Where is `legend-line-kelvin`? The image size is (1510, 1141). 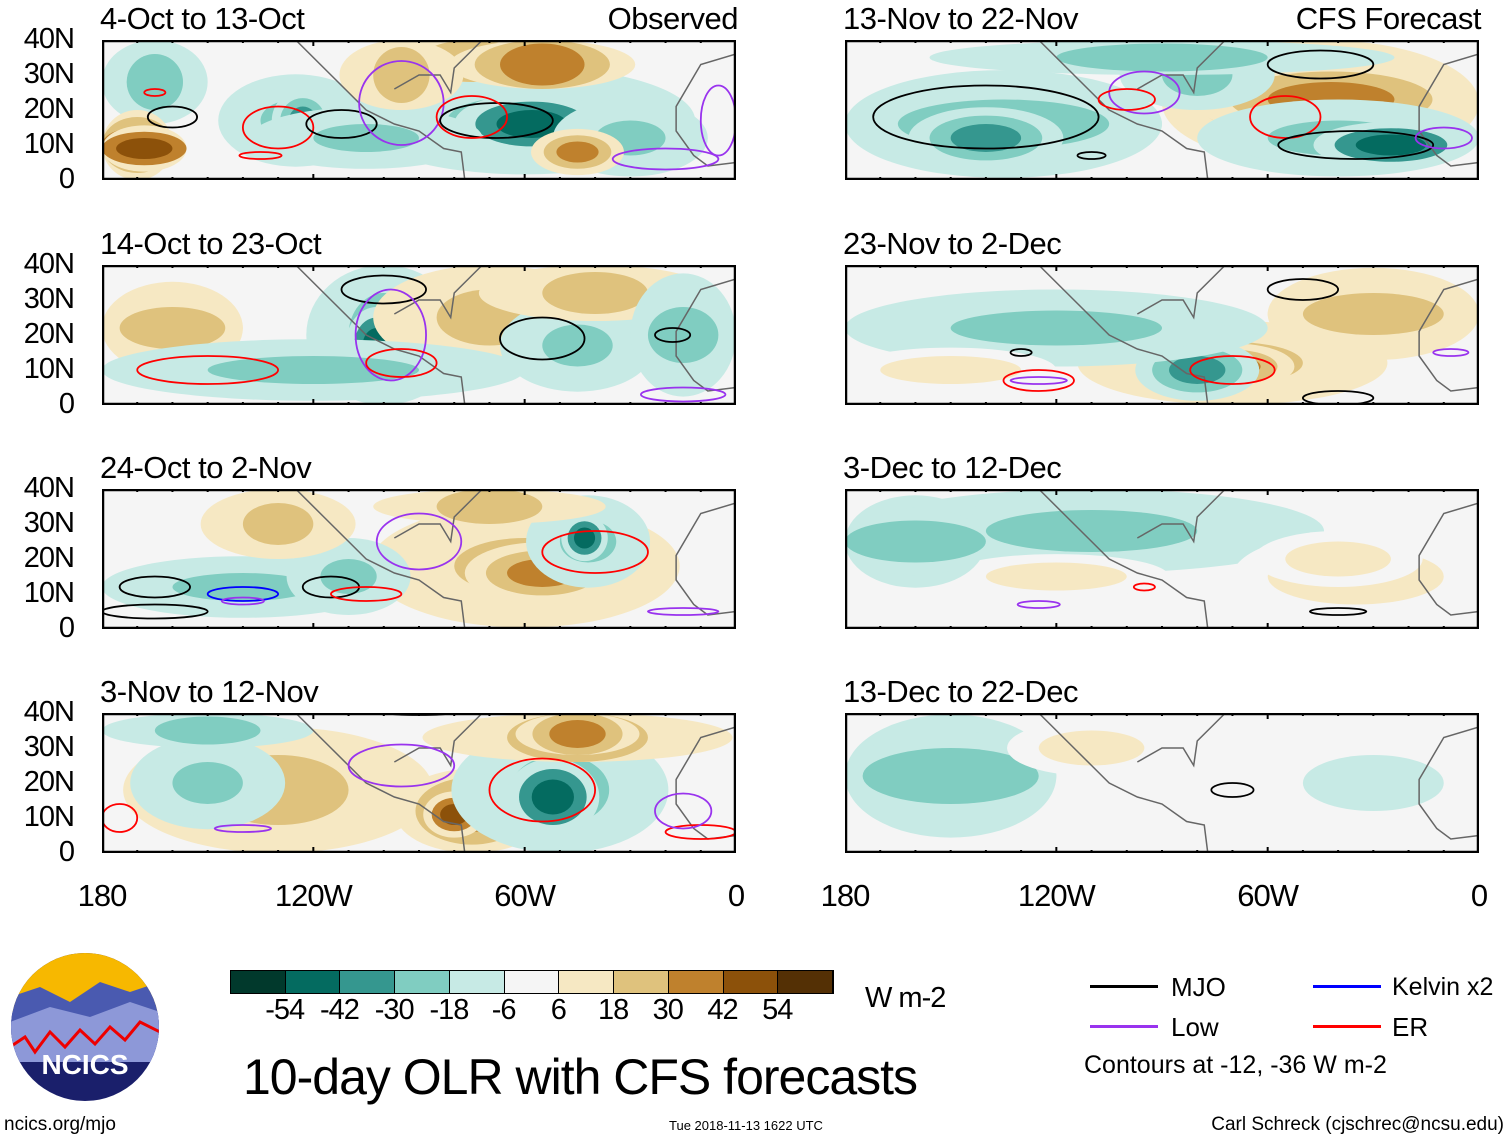 legend-line-kelvin is located at coordinates (1347, 986).